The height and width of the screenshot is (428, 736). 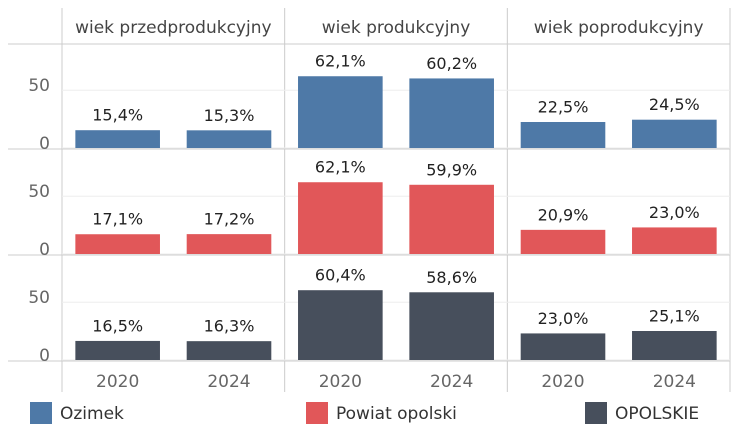 What do you see at coordinates (674, 104) in the screenshot?
I see `value-label: 24,5%` at bounding box center [674, 104].